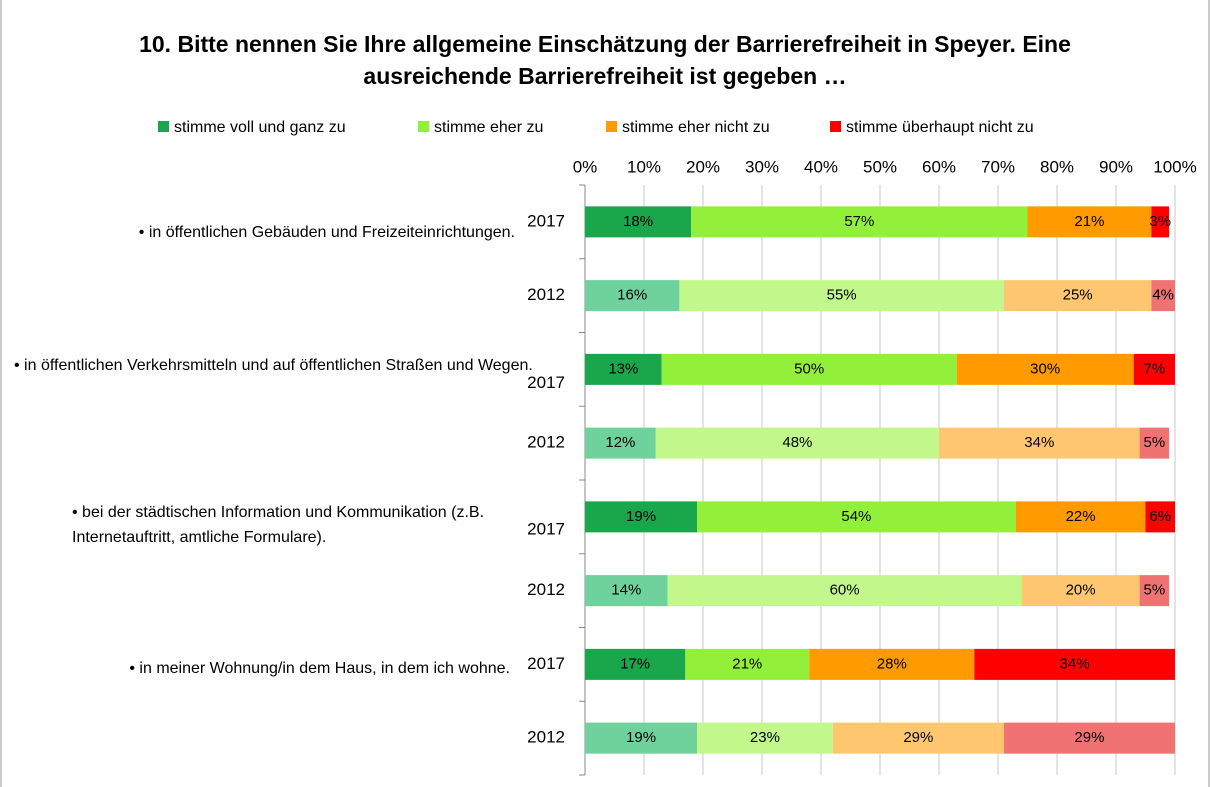 The height and width of the screenshot is (787, 1211). What do you see at coordinates (939, 166) in the screenshot?
I see `x-tick-label: 60%` at bounding box center [939, 166].